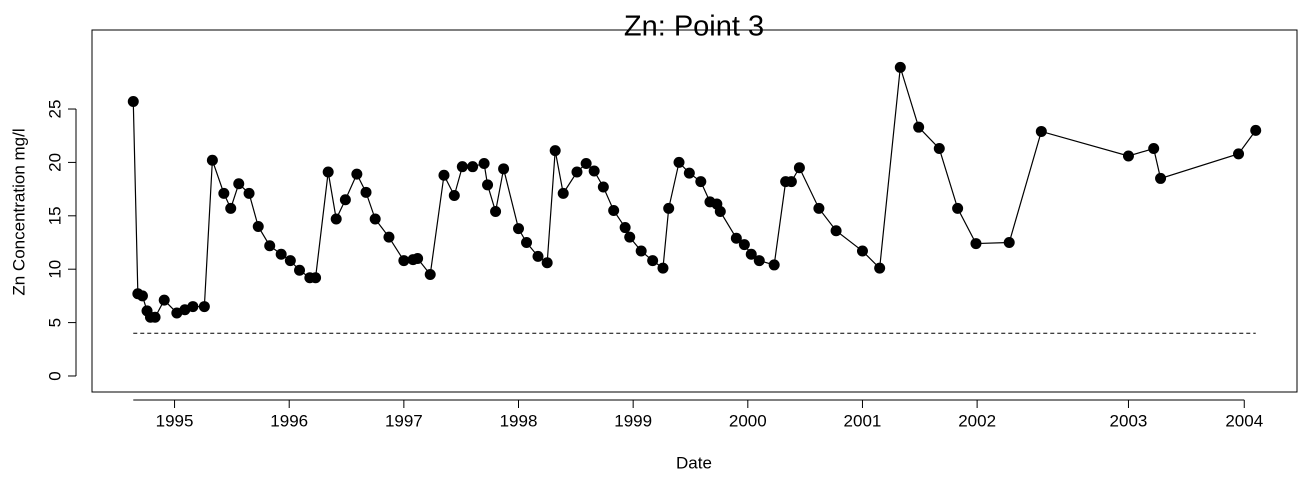 The image size is (1311, 481). Describe the element at coordinates (1244, 420) in the screenshot. I see `x-tick-label: 2004` at that location.